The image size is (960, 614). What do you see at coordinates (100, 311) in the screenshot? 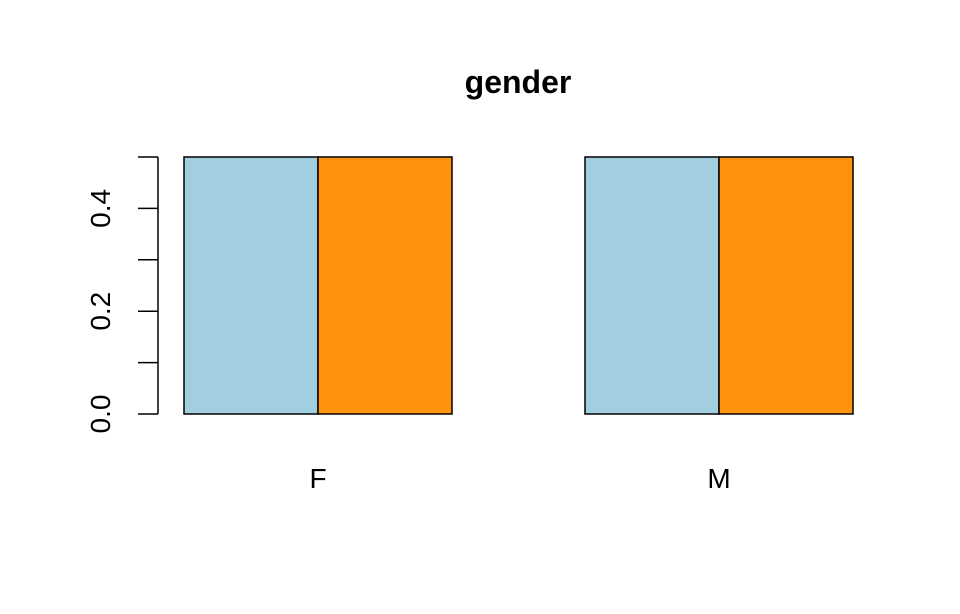
I see `y-tick-label: 0.2` at bounding box center [100, 311].